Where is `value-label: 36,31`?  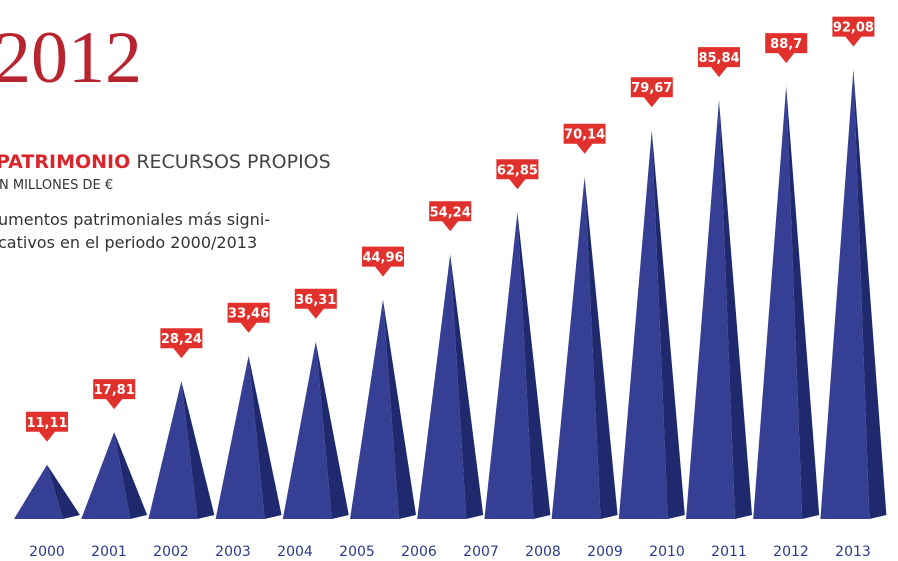
value-label: 36,31 is located at coordinates (315, 300).